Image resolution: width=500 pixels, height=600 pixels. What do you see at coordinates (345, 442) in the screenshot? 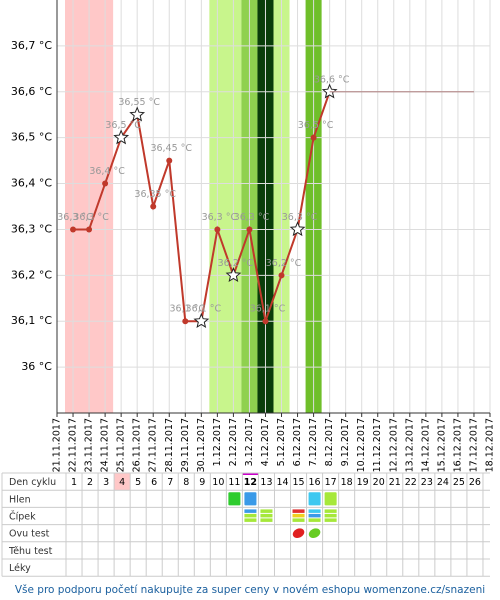
I see `x-tick-label: 9.12.2017` at bounding box center [345, 442].